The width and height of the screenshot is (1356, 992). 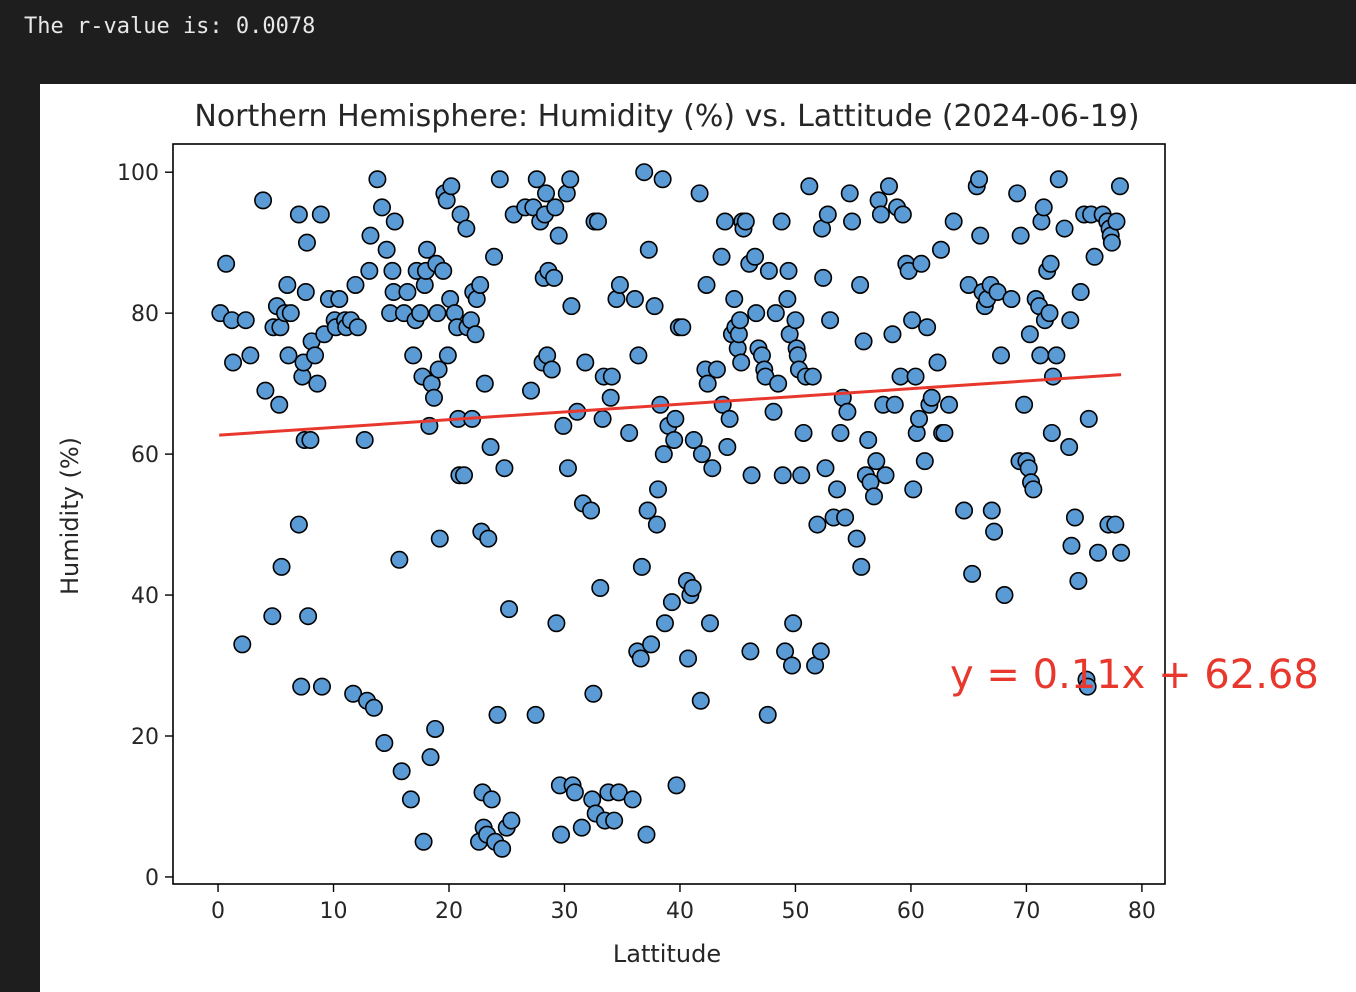 What do you see at coordinates (334, 911) in the screenshot?
I see `x-tick-label: 10` at bounding box center [334, 911].